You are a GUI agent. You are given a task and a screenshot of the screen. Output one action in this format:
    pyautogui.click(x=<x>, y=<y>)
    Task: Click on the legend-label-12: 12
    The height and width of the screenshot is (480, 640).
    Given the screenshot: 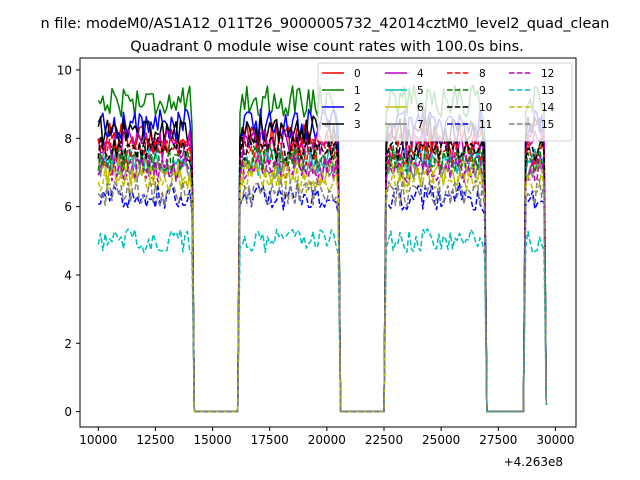 What is the action you would take?
    pyautogui.click(x=547, y=74)
    